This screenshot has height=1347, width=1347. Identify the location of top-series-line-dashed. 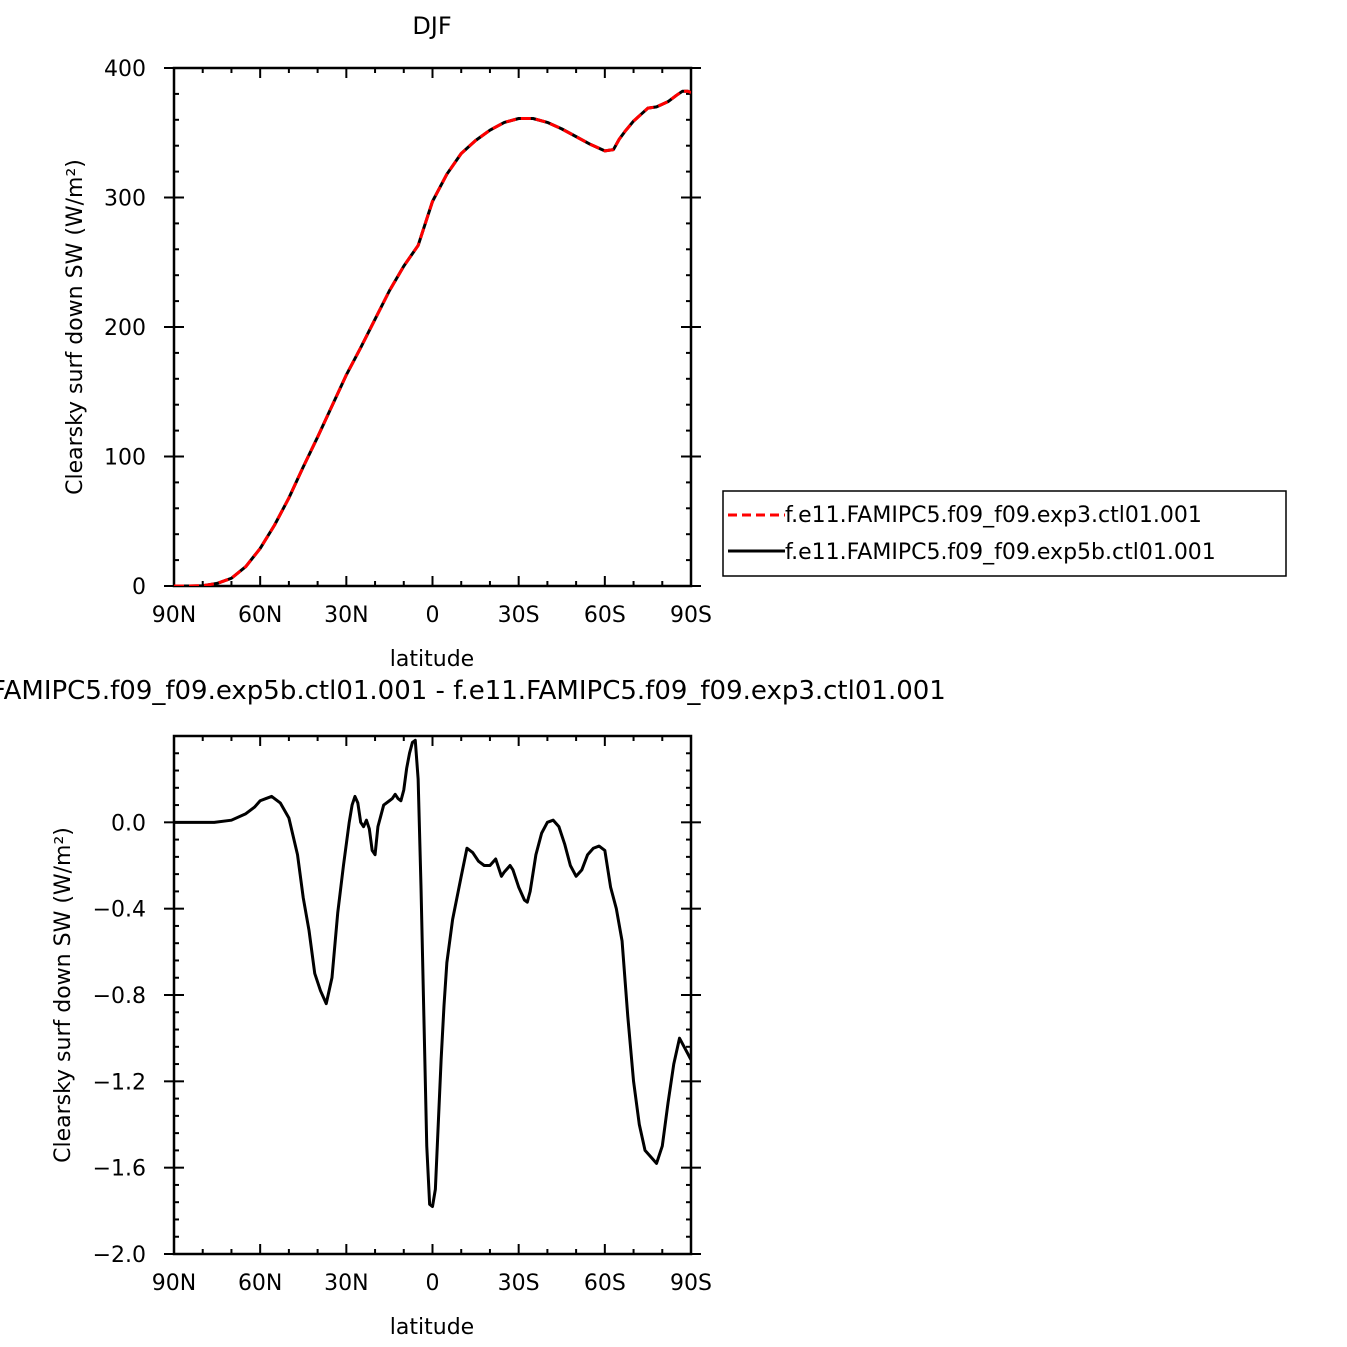
(432, 337).